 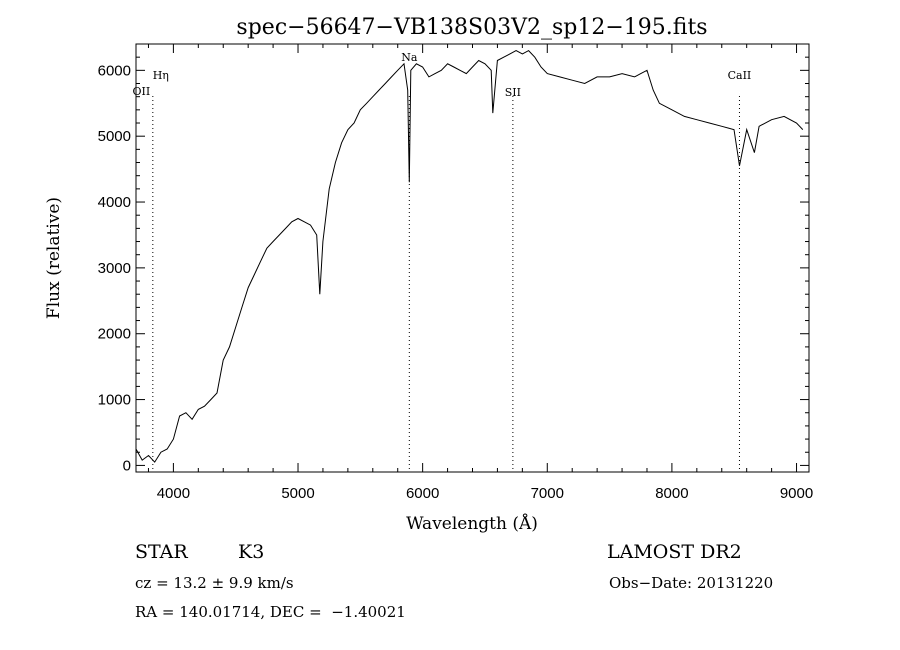 I want to click on object-class-label: STAR, so click(x=161, y=552).